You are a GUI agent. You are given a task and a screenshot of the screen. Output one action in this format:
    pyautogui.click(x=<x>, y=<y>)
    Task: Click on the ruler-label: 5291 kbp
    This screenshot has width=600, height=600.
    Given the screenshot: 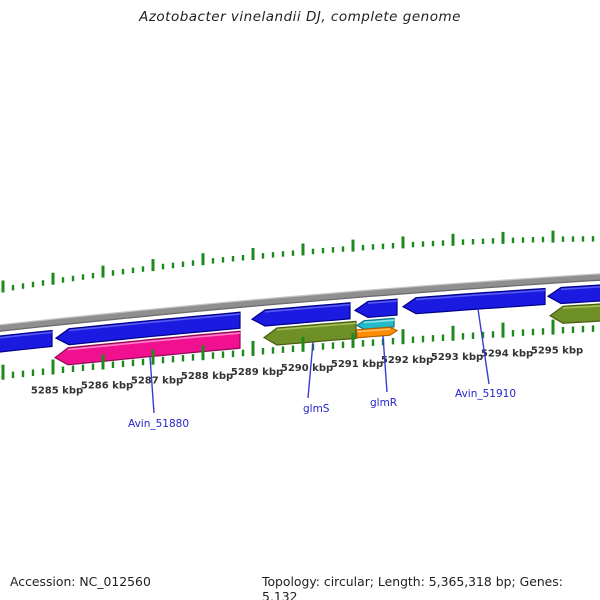 What is the action you would take?
    pyautogui.click(x=357, y=364)
    